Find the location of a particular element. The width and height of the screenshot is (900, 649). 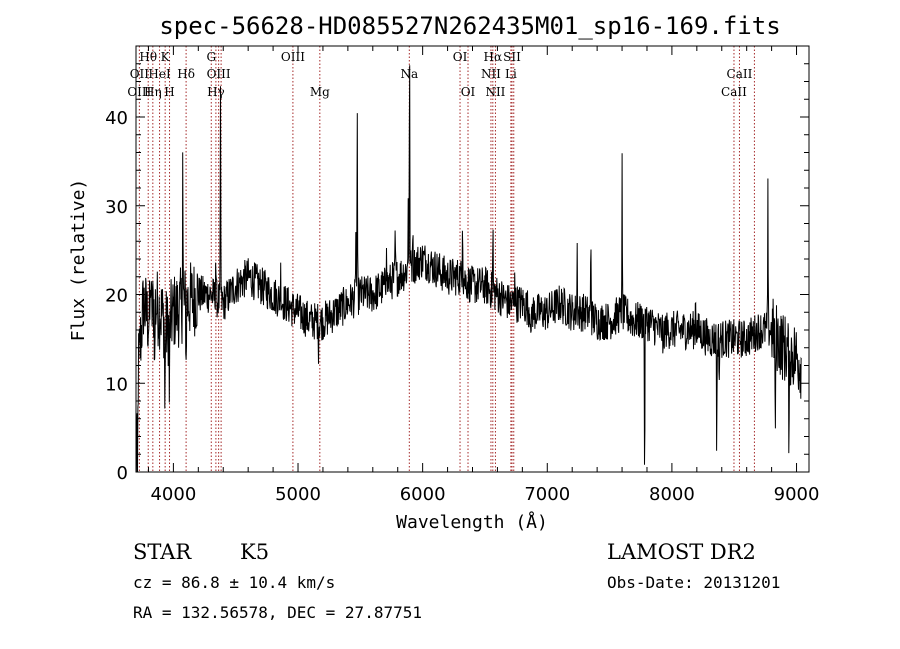

object-type: STAR is located at coordinates (162, 552).